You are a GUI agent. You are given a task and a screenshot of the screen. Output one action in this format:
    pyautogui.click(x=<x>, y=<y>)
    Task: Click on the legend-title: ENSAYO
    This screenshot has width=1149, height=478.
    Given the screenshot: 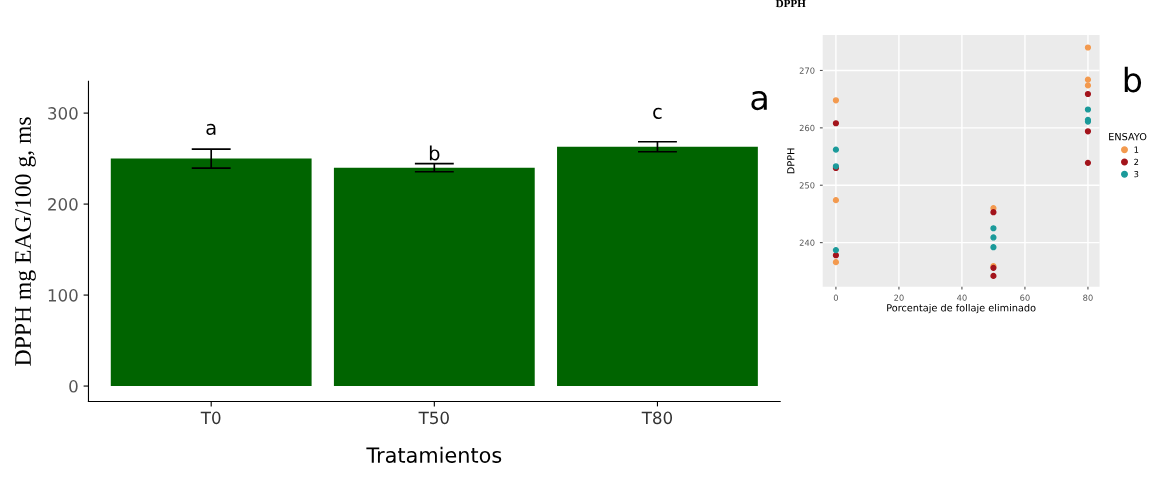 What is the action you would take?
    pyautogui.click(x=1128, y=136)
    